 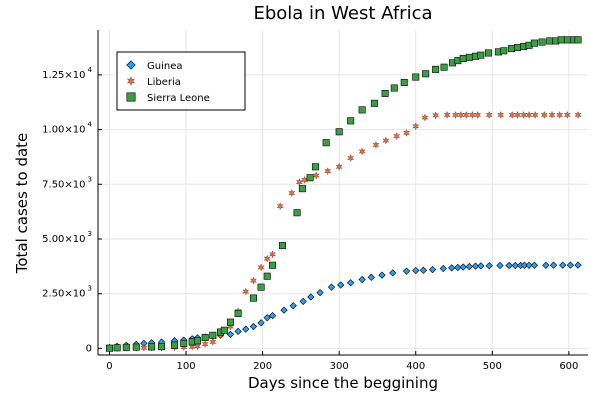 What do you see at coordinates (131, 97) in the screenshot?
I see `legend-marker-sierra-leone` at bounding box center [131, 97].